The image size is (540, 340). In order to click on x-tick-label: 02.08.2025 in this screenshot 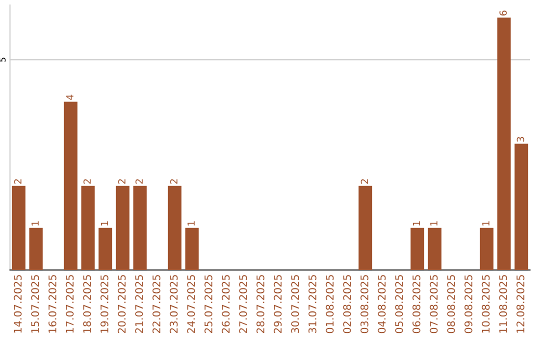, I will do `click(347, 304)`.